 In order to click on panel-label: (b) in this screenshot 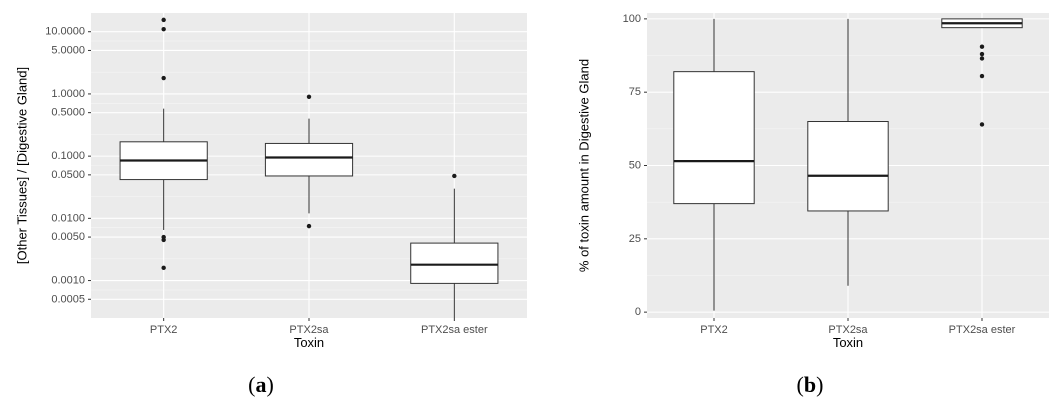, I will do `click(810, 384)`.